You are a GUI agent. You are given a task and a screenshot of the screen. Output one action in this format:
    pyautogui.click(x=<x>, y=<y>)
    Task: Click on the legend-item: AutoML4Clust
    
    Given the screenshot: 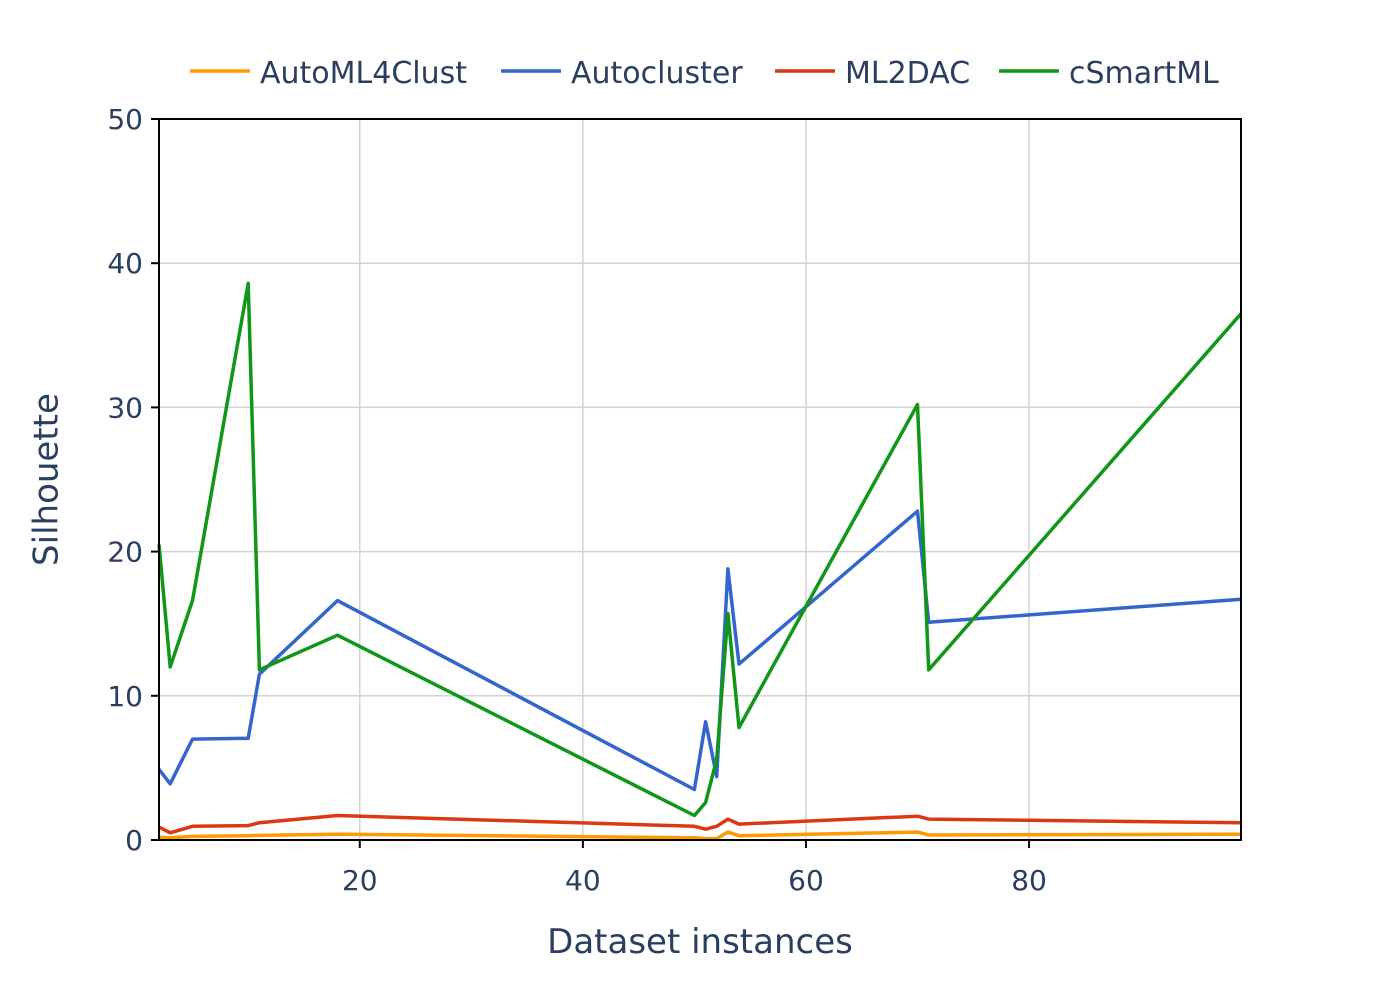 What is the action you would take?
    pyautogui.click(x=328, y=73)
    